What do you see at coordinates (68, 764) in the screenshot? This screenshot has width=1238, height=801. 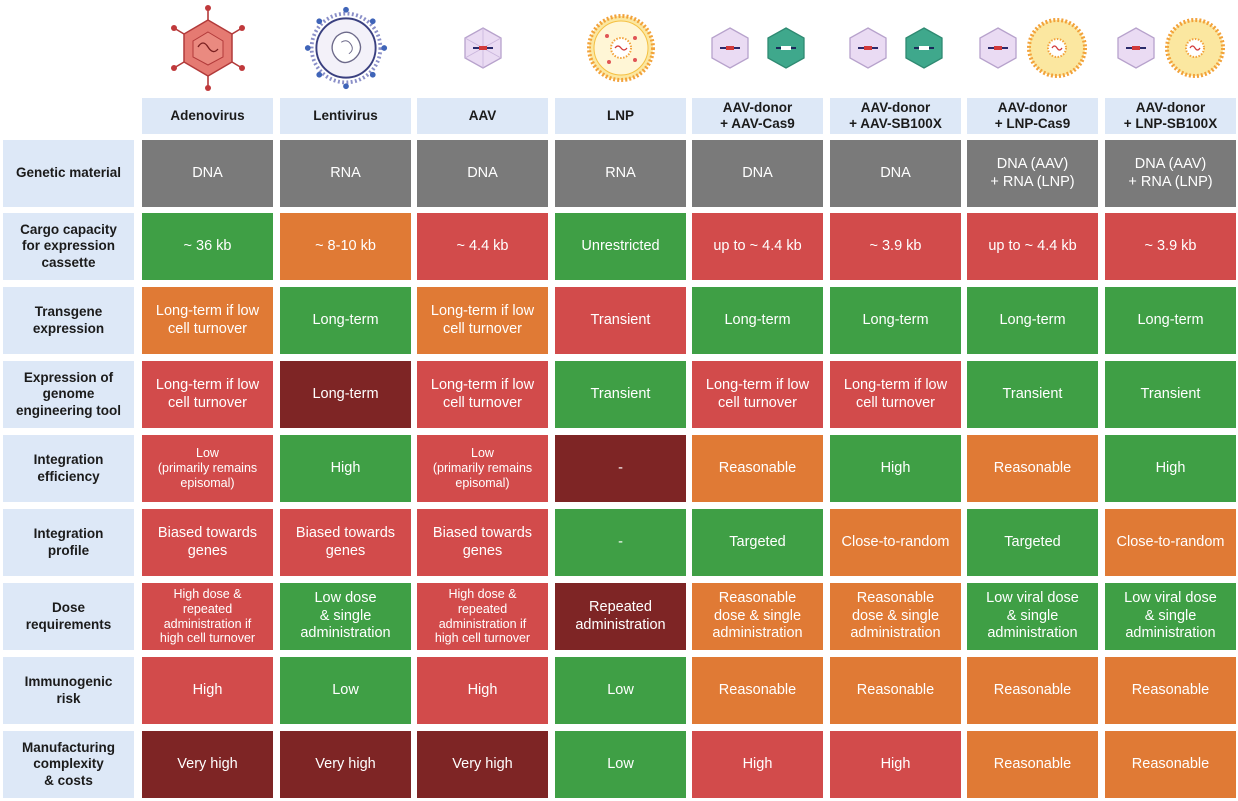 I see `row-header: Manufacturing complexity & costs` at bounding box center [68, 764].